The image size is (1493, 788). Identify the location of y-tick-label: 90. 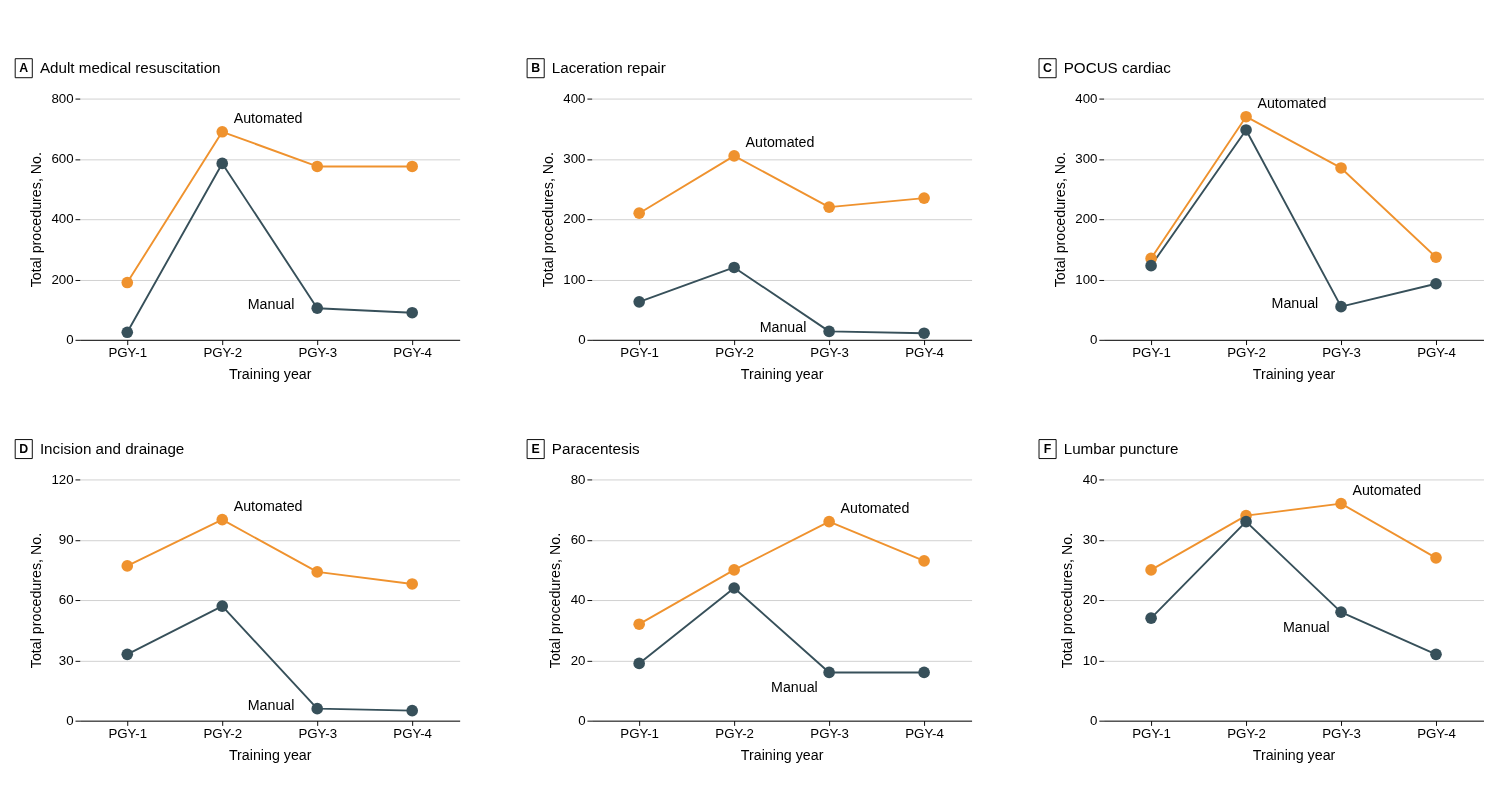
(66, 540).